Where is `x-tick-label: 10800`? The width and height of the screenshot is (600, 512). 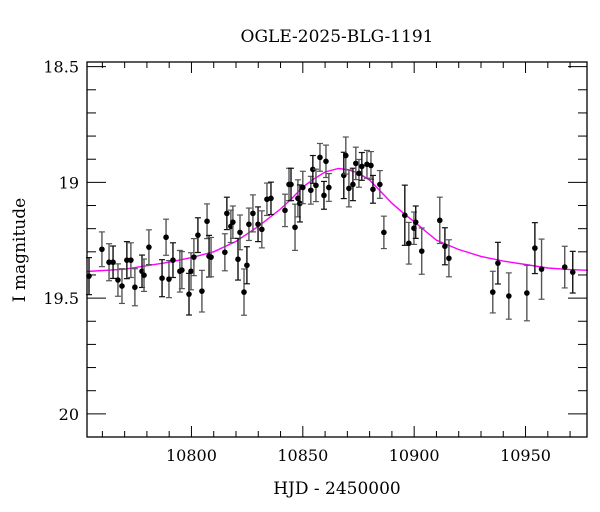
x-tick-label: 10800 is located at coordinates (191, 455).